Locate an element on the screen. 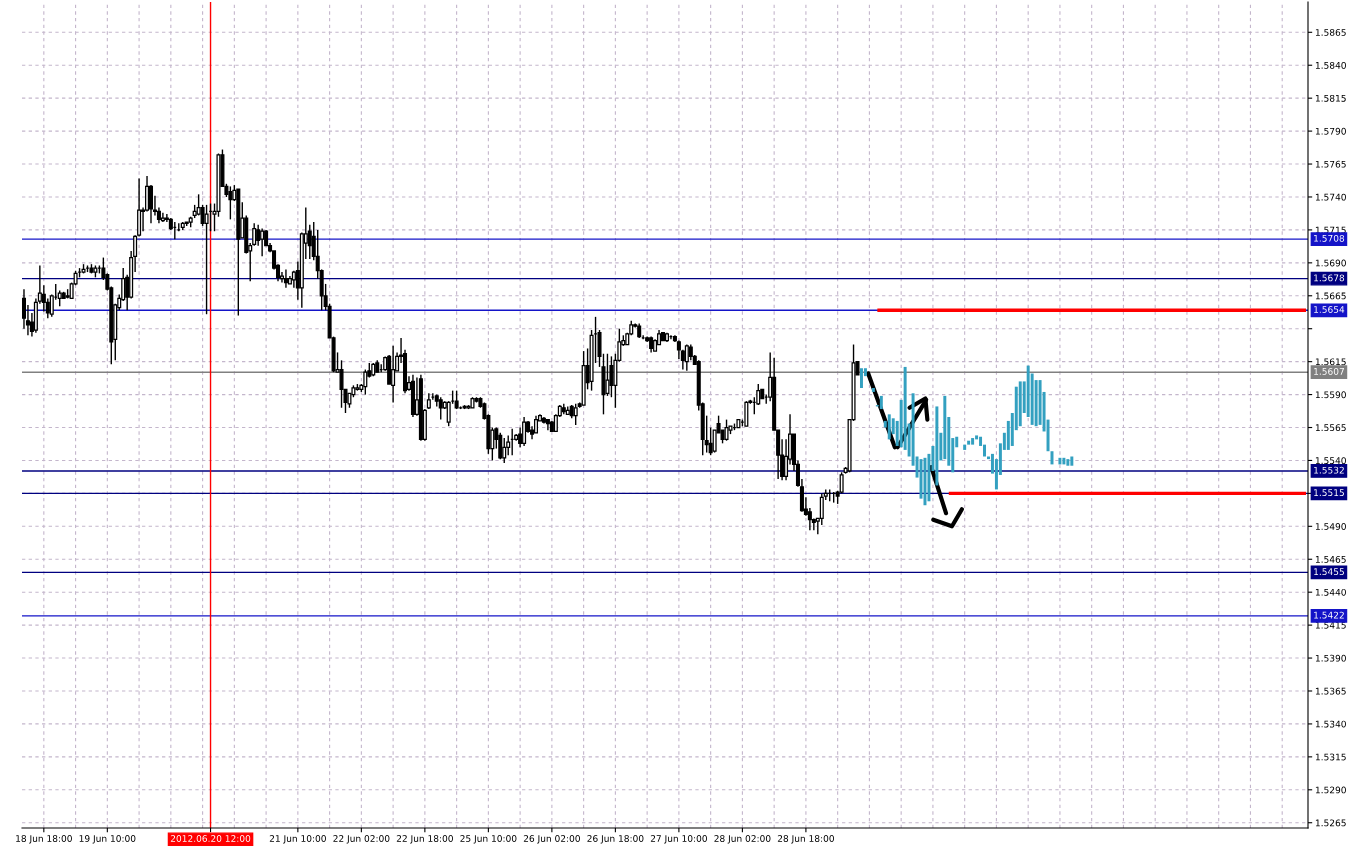 The image size is (1352, 846). x-tick-label: 26 Jun 18:00 is located at coordinates (615, 839).